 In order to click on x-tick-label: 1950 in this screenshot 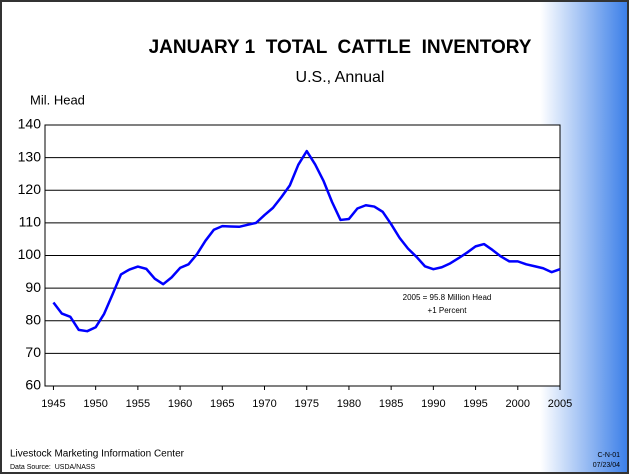, I will do `click(95, 404)`.